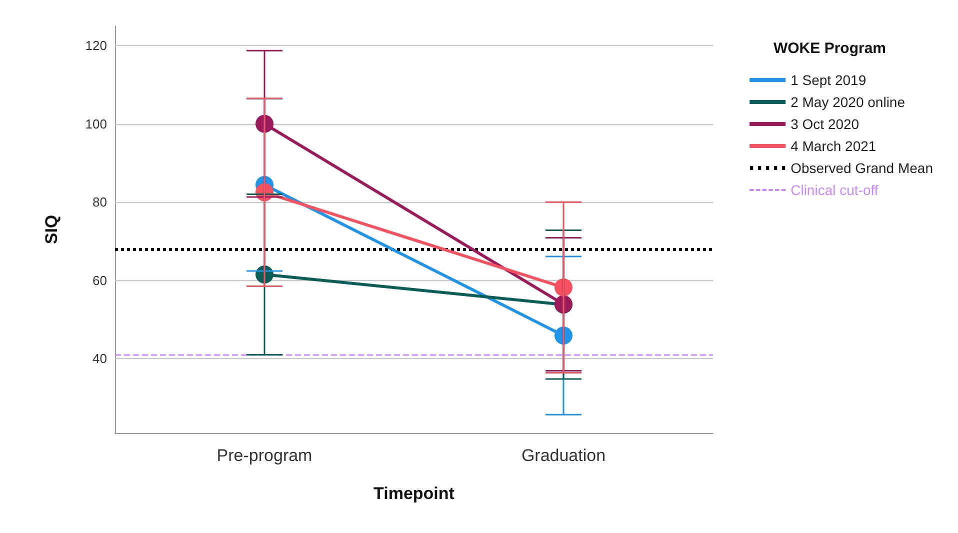 The width and height of the screenshot is (958, 533). What do you see at coordinates (96, 46) in the screenshot?
I see `y-tick-label: 120` at bounding box center [96, 46].